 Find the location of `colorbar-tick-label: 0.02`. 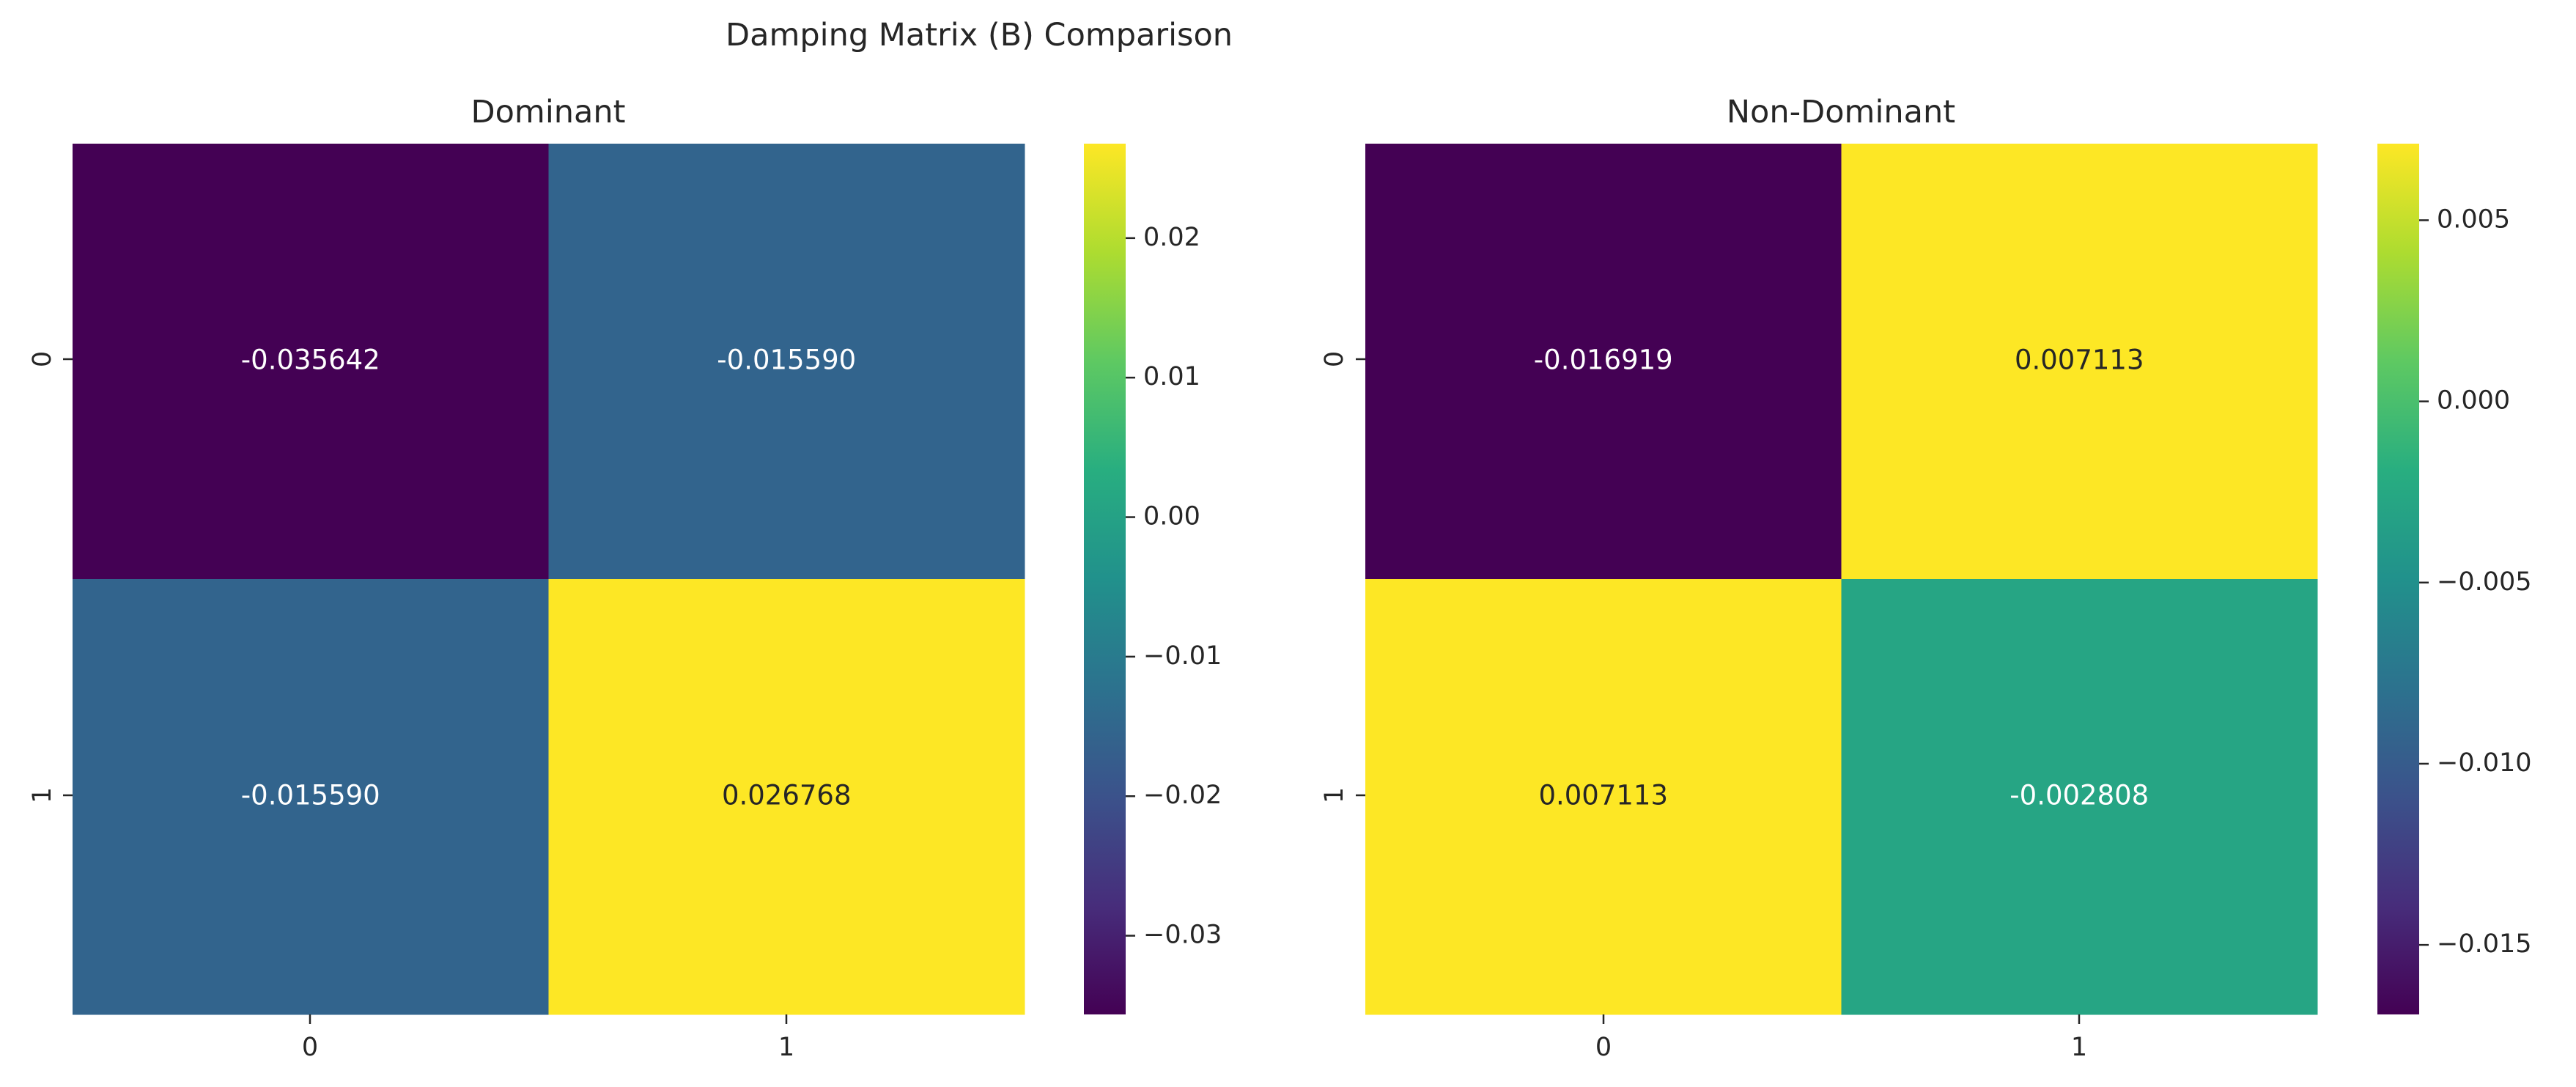

colorbar-tick-label: 0.02 is located at coordinates (1171, 237).